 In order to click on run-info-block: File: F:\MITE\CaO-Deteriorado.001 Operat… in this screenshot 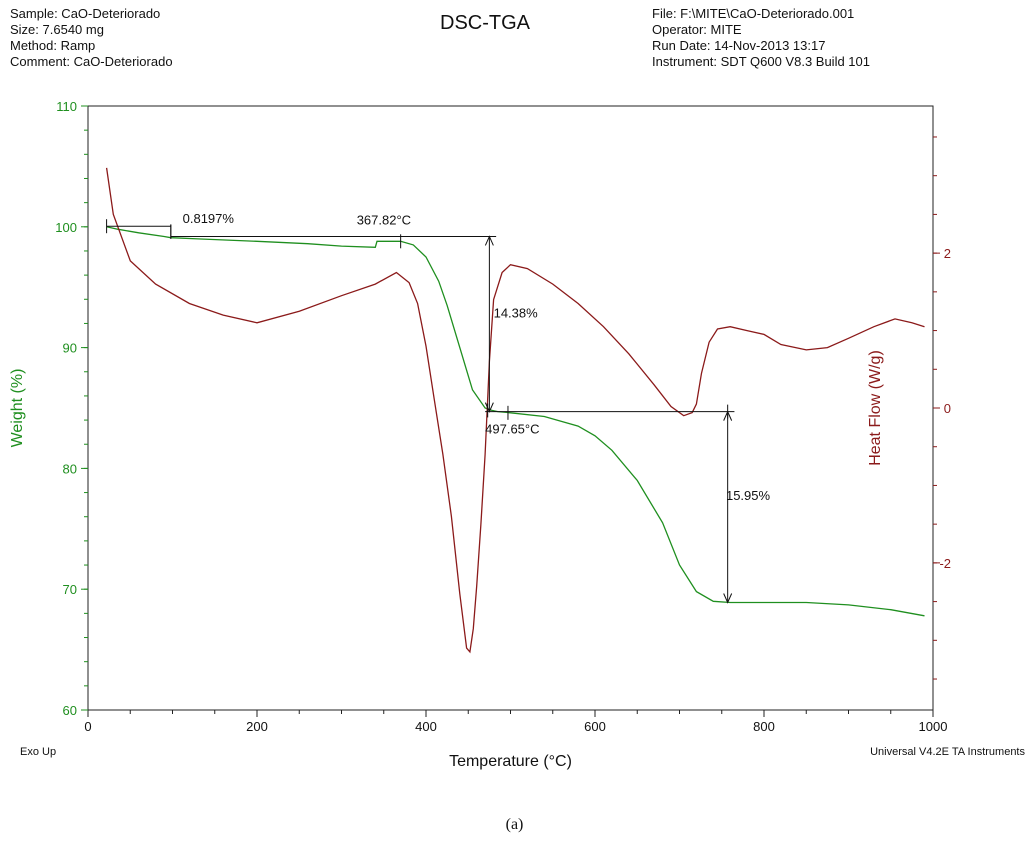, I will do `click(761, 38)`.